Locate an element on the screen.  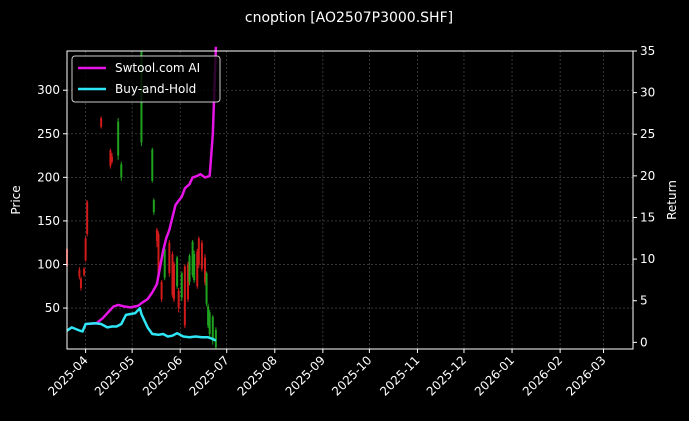
legend-label-buy-and-hold: Buy-and-Hold is located at coordinates (155, 89).